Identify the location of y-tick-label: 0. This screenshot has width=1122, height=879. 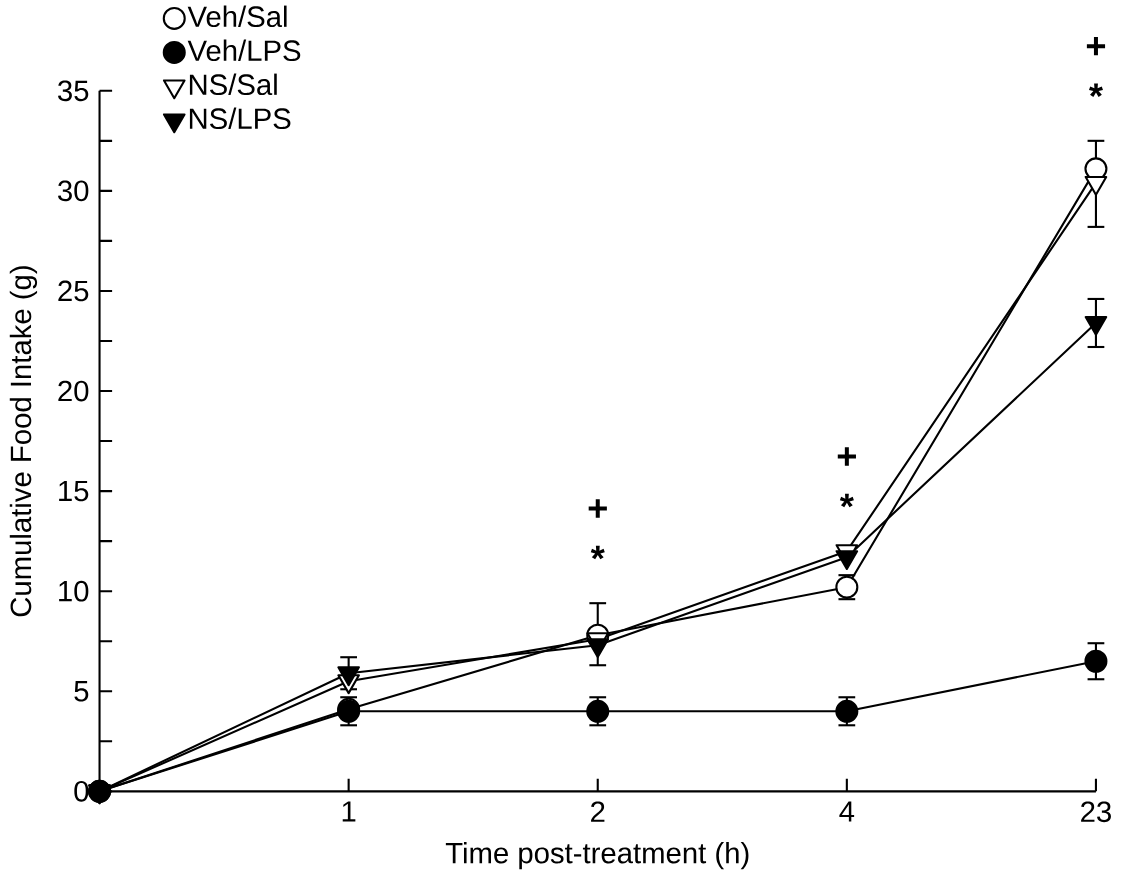
(81, 791).